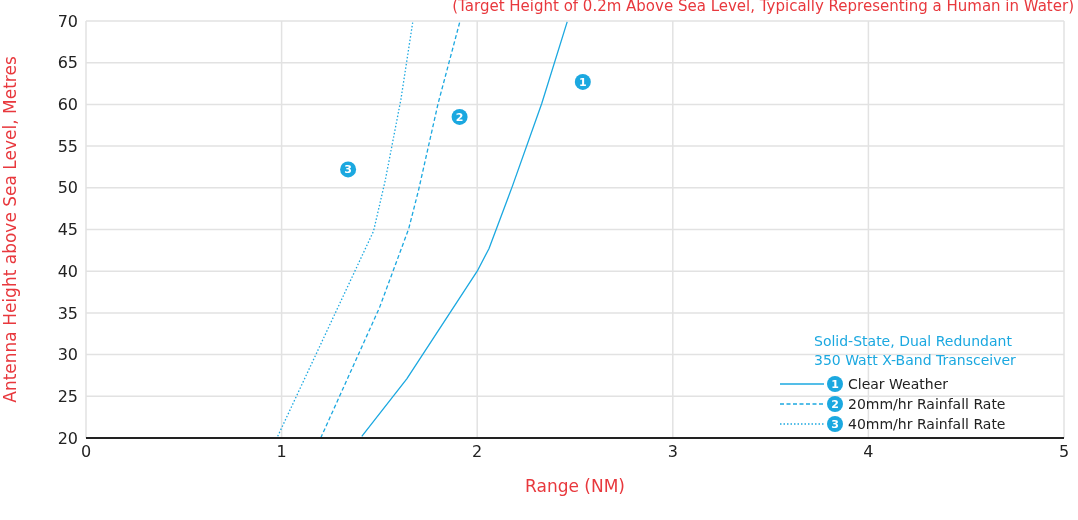  I want to click on legend-title: Solid-State, Dual Redundant 350 Watt X-Band Transceiver, so click(915, 351).